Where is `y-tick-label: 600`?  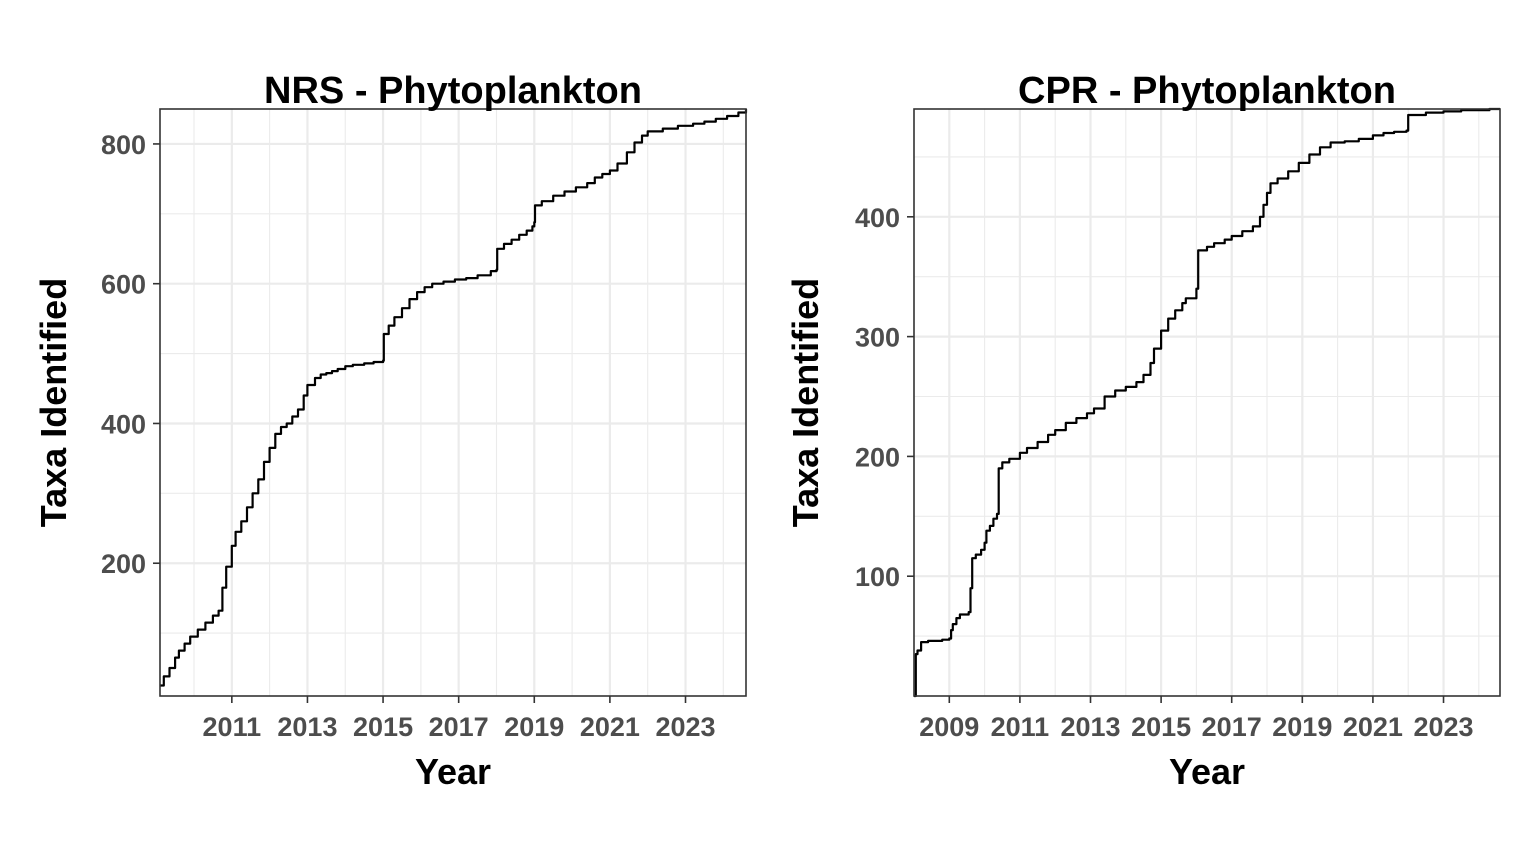
y-tick-label: 600 is located at coordinates (123, 285).